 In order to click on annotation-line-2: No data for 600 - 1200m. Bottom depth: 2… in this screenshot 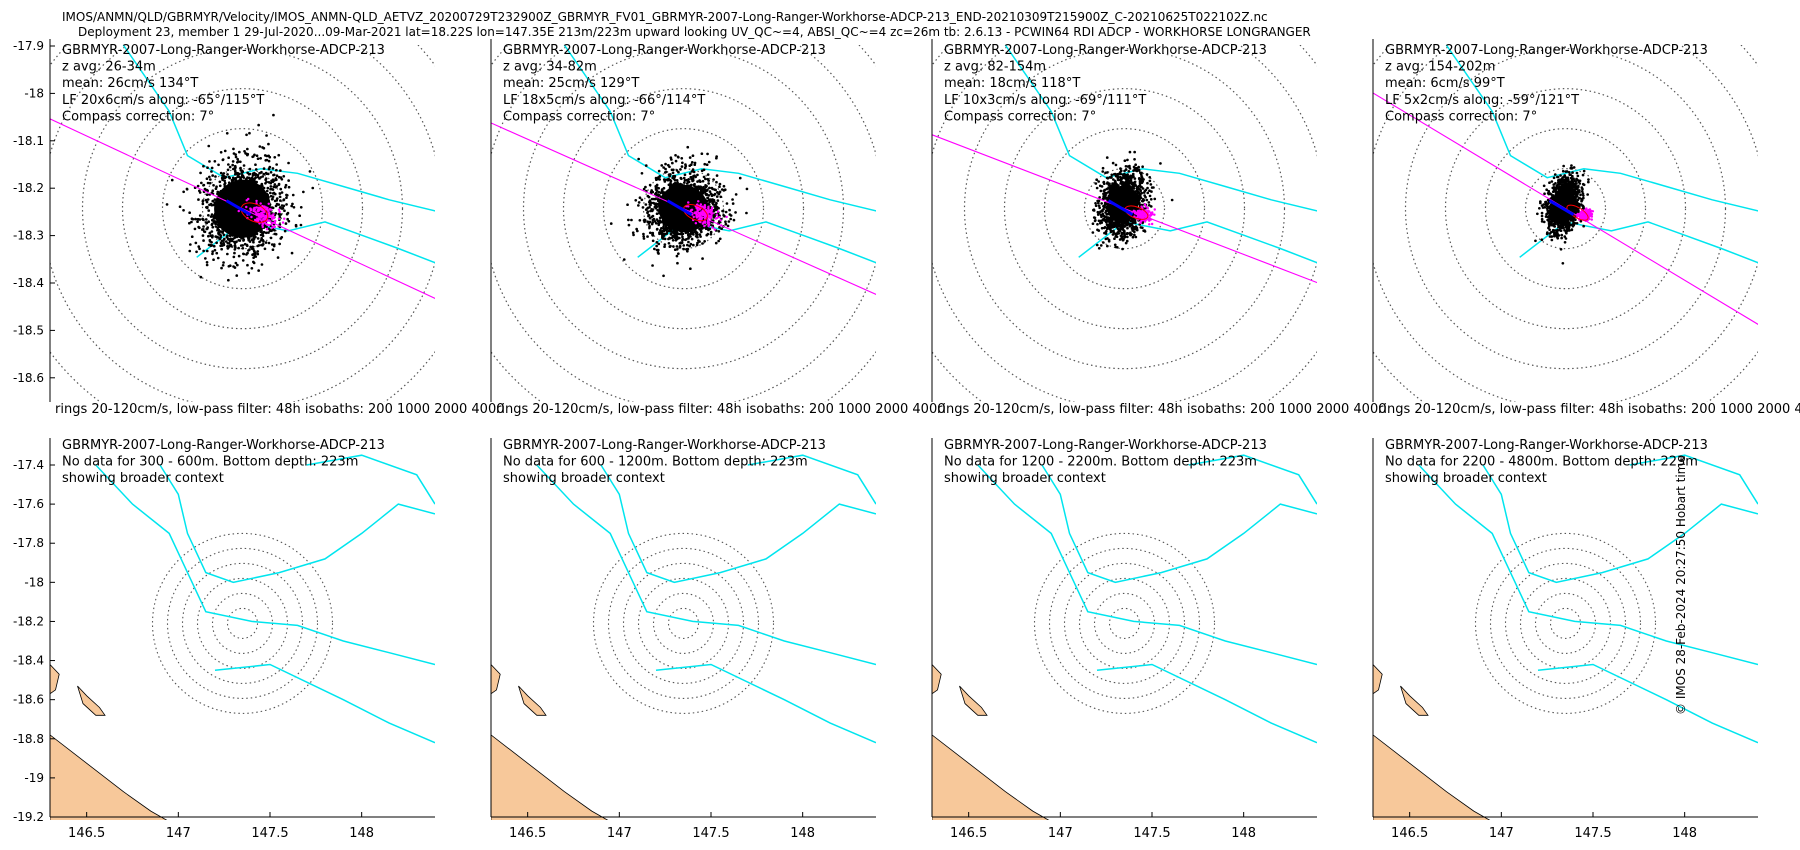, I will do `click(655, 462)`.